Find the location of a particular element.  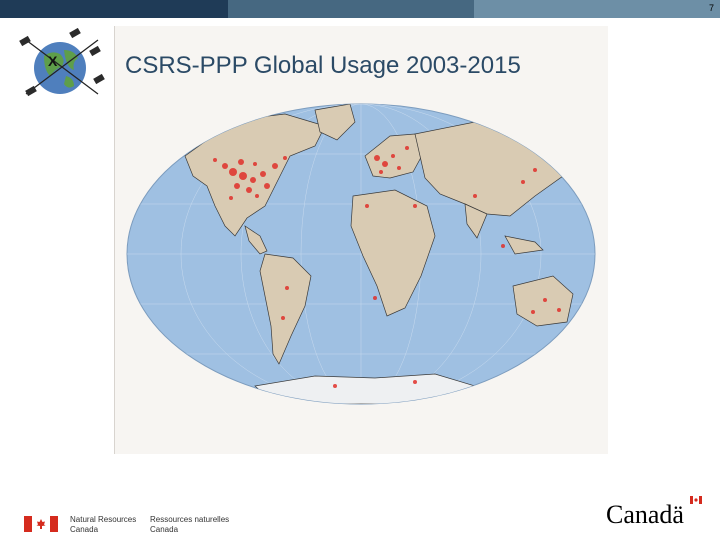

page-number: 7 is located at coordinates (711, 8).